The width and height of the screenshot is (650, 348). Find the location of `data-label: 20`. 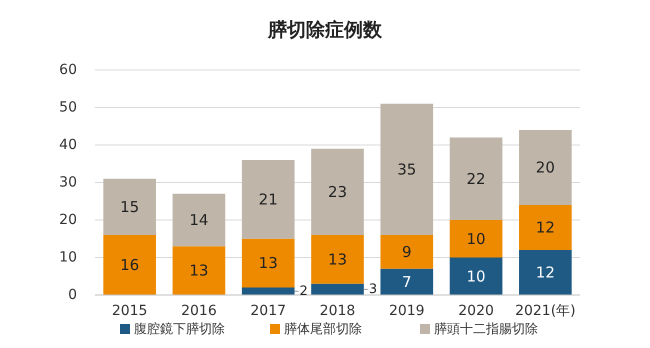

data-label: 20 is located at coordinates (545, 167).